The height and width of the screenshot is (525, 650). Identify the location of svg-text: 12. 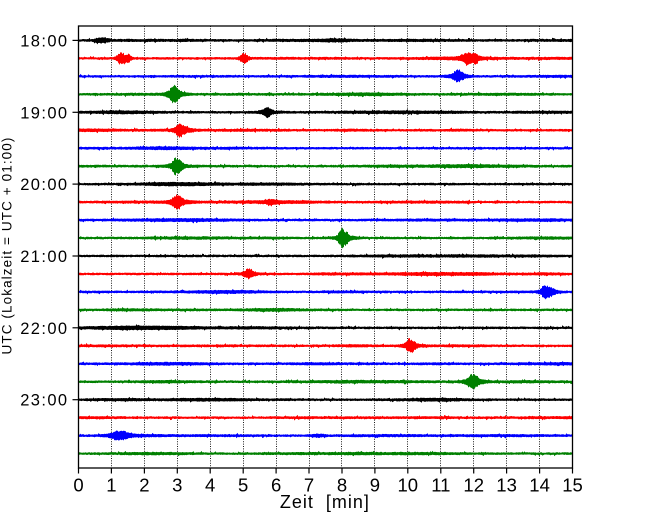
(473, 484).